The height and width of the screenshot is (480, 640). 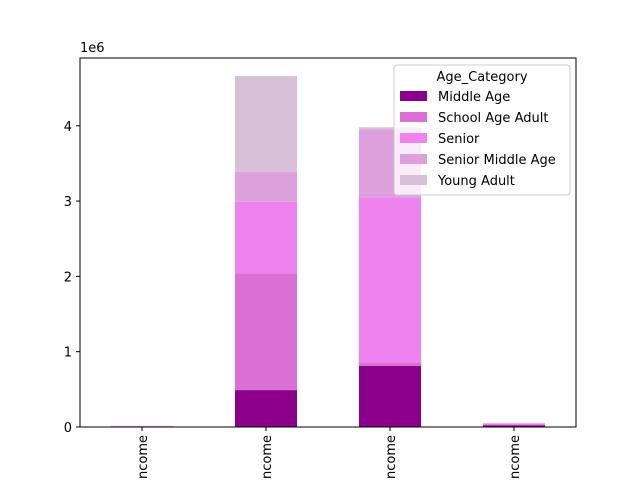 I want to click on legend-label: Young Adult, so click(x=476, y=181).